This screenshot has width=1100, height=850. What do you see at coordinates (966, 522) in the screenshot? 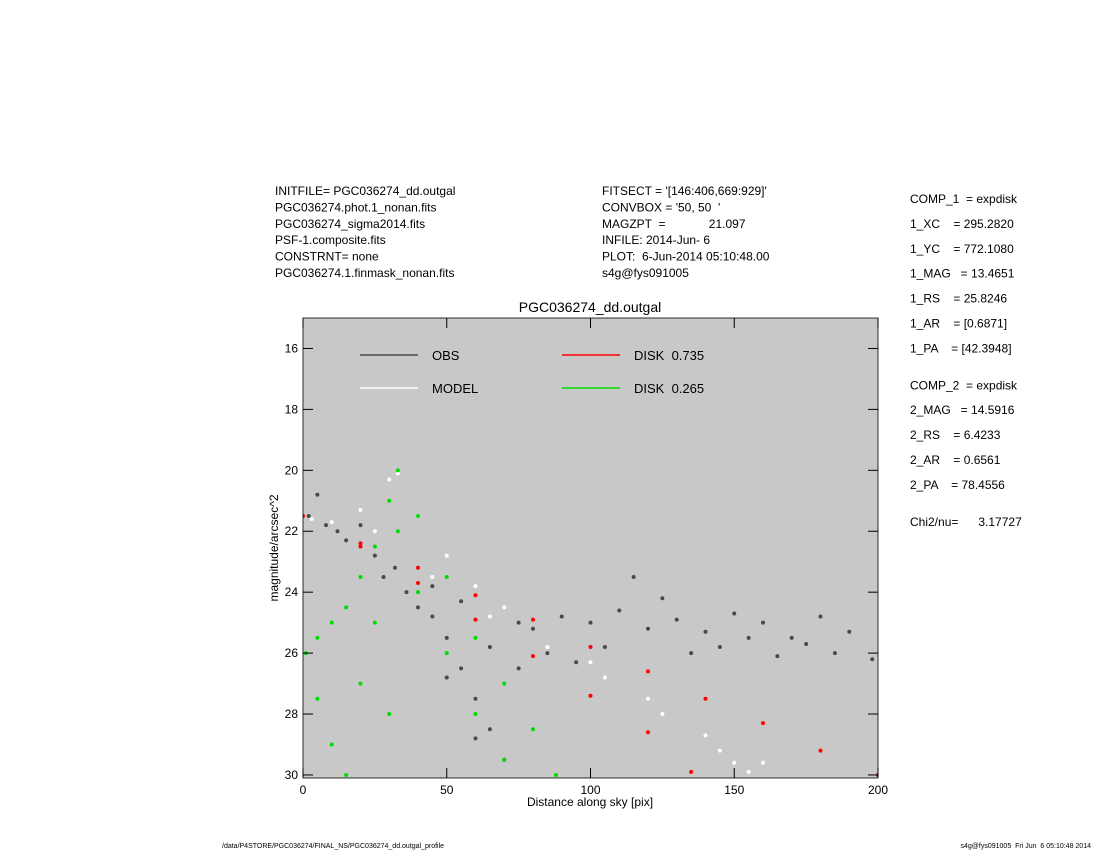
I see `component-param: Chi2/nu= 3.17727` at bounding box center [966, 522].